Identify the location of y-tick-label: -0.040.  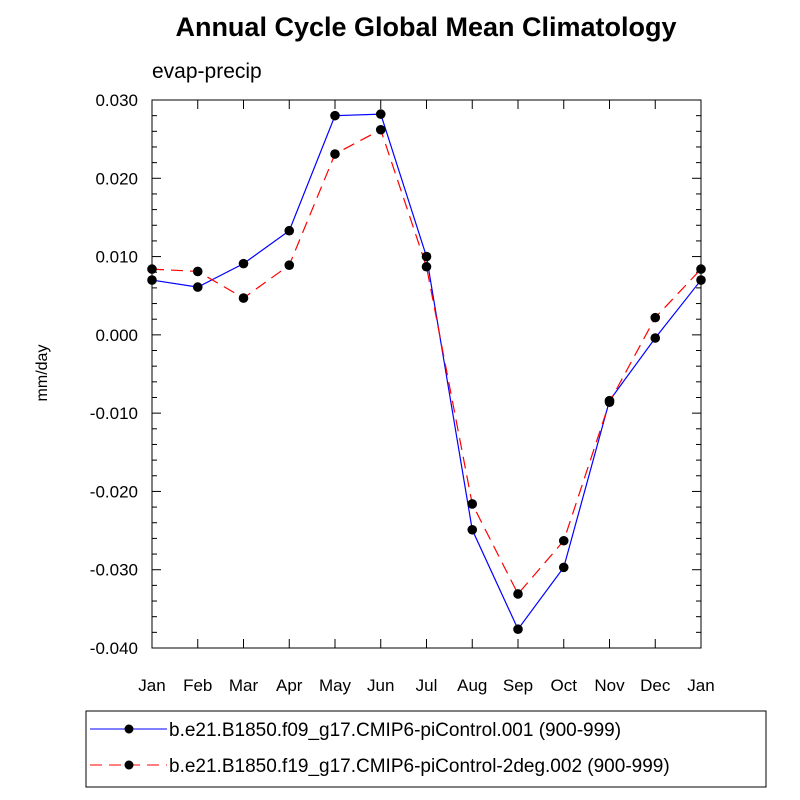
(114, 648).